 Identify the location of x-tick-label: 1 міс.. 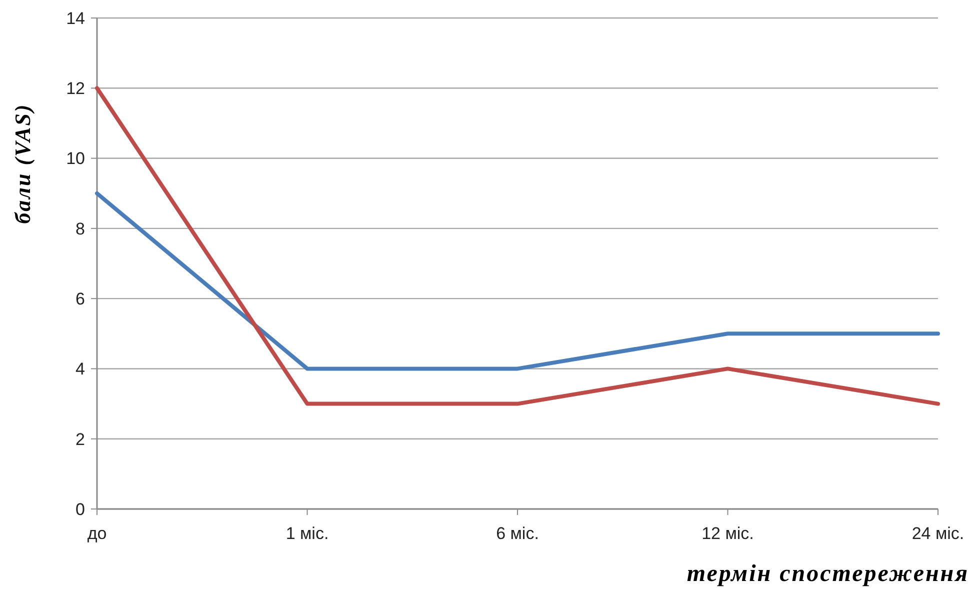
(307, 533).